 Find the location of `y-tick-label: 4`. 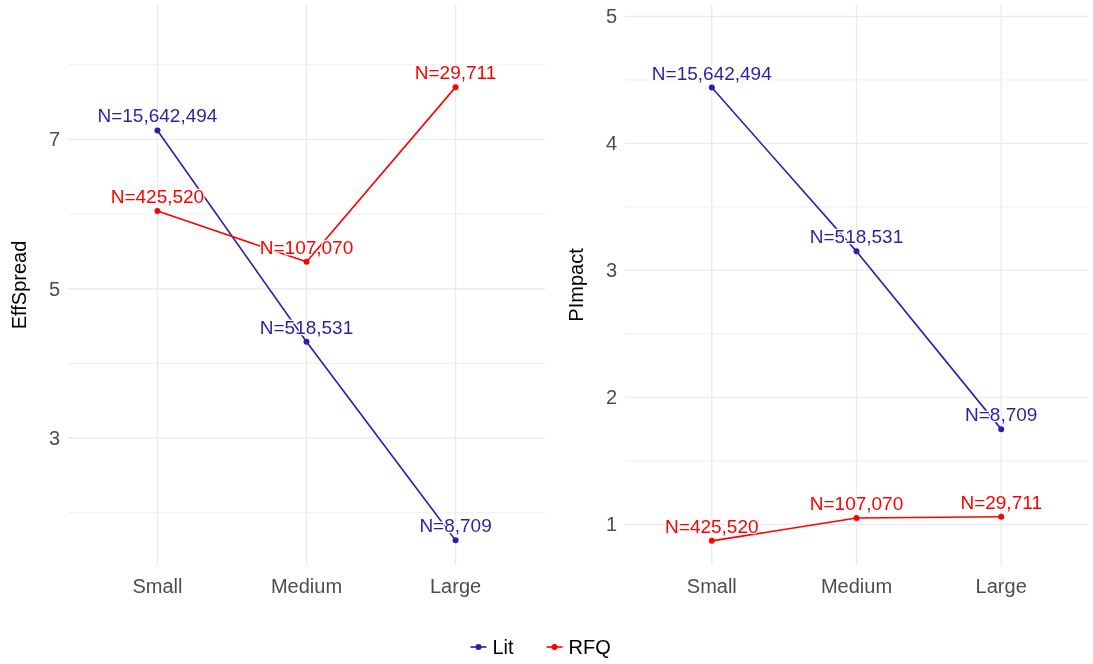

y-tick-label: 4 is located at coordinates (611, 143).